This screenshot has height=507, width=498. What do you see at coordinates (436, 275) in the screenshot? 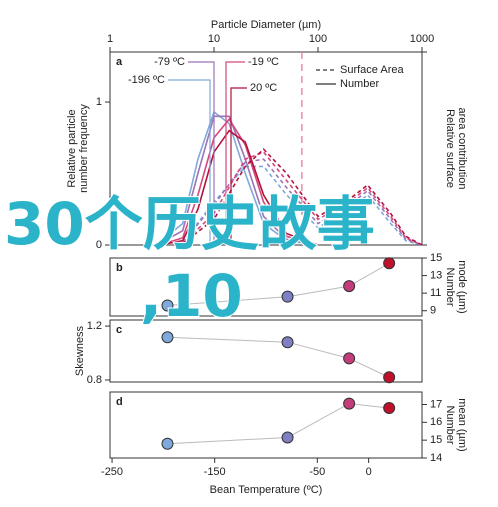
I see `y-tick-label: 13` at bounding box center [436, 275].